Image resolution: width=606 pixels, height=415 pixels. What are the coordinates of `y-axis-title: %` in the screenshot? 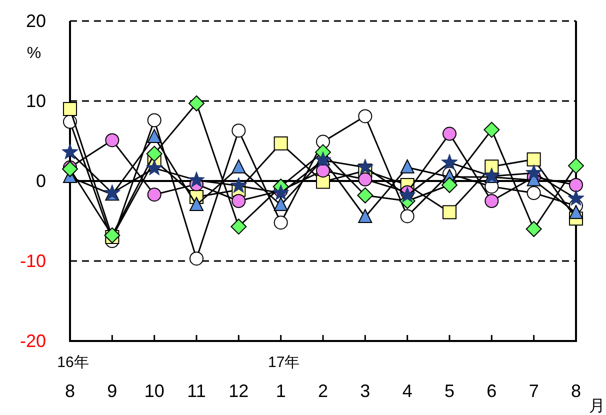 It's located at (34, 53).